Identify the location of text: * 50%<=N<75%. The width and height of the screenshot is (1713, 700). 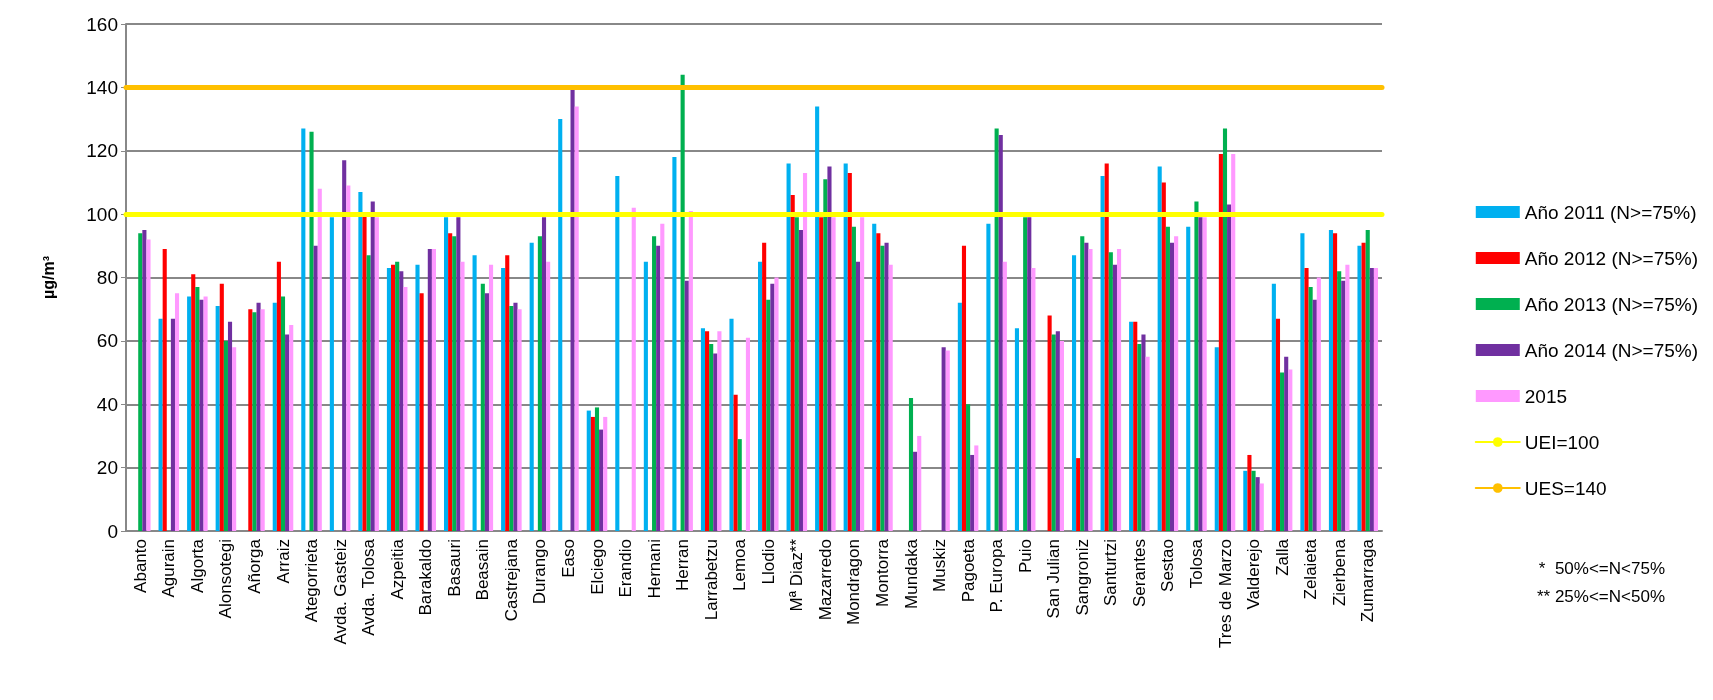
(1601, 568).